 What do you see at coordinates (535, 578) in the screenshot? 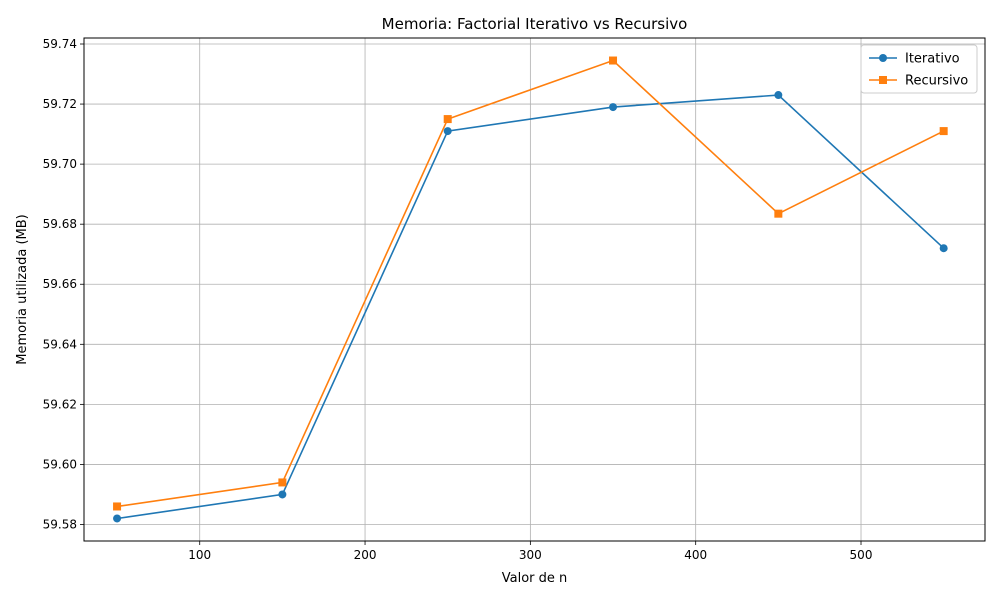
I see `x-axis-title: Valor de n` at bounding box center [535, 578].